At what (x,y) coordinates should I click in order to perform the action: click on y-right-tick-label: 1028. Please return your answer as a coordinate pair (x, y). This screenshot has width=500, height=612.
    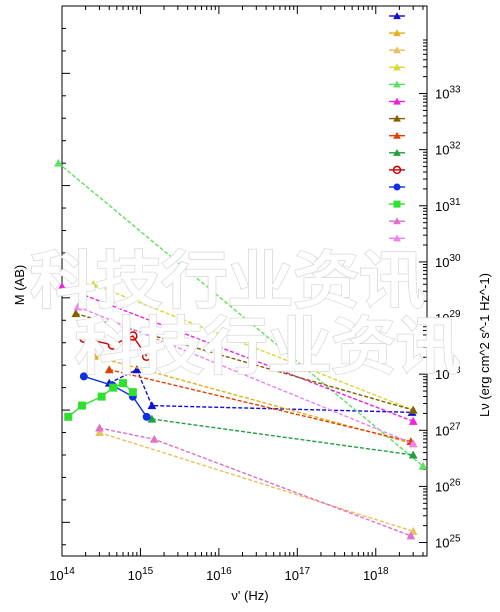
    Looking at the image, I should click on (448, 373).